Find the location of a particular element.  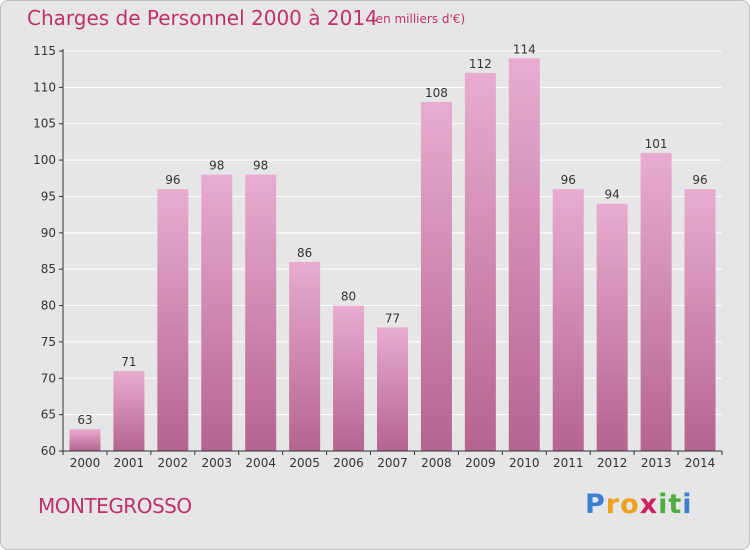

x-tick-label: 2006 is located at coordinates (348, 463).